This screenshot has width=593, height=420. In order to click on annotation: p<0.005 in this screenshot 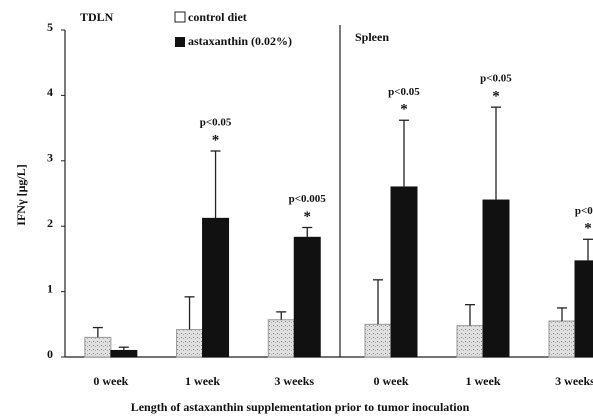, I will do `click(308, 199)`.